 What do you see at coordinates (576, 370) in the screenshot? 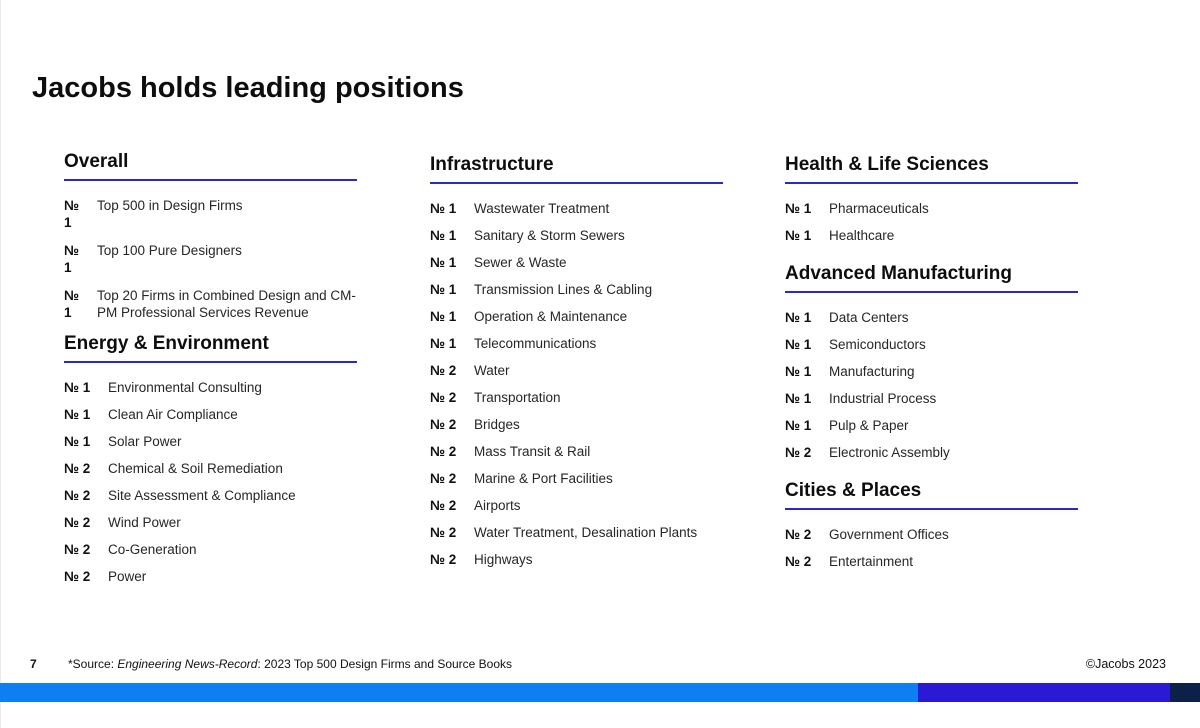
I see `ranking-row: № 2 Water` at bounding box center [576, 370].